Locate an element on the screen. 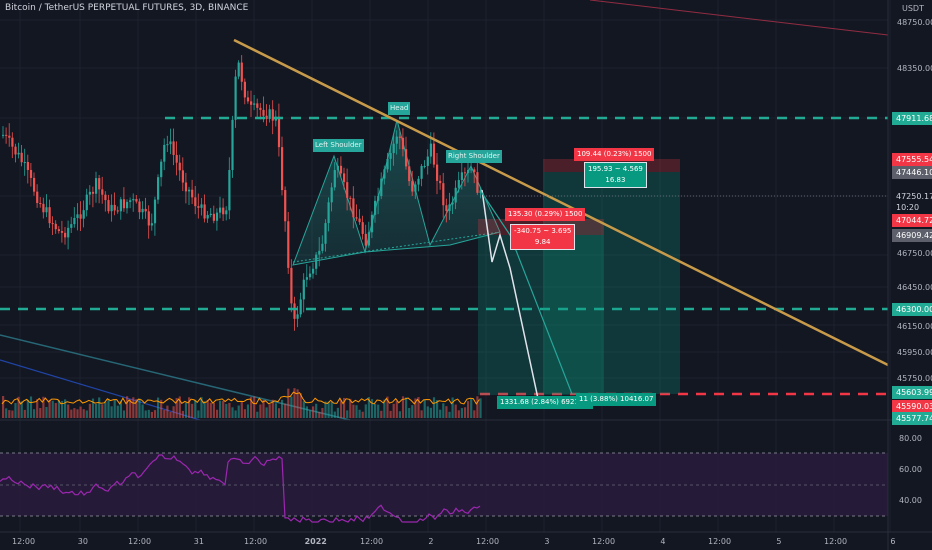 This screenshot has width=932, height=550. head-label: Head is located at coordinates (399, 108).